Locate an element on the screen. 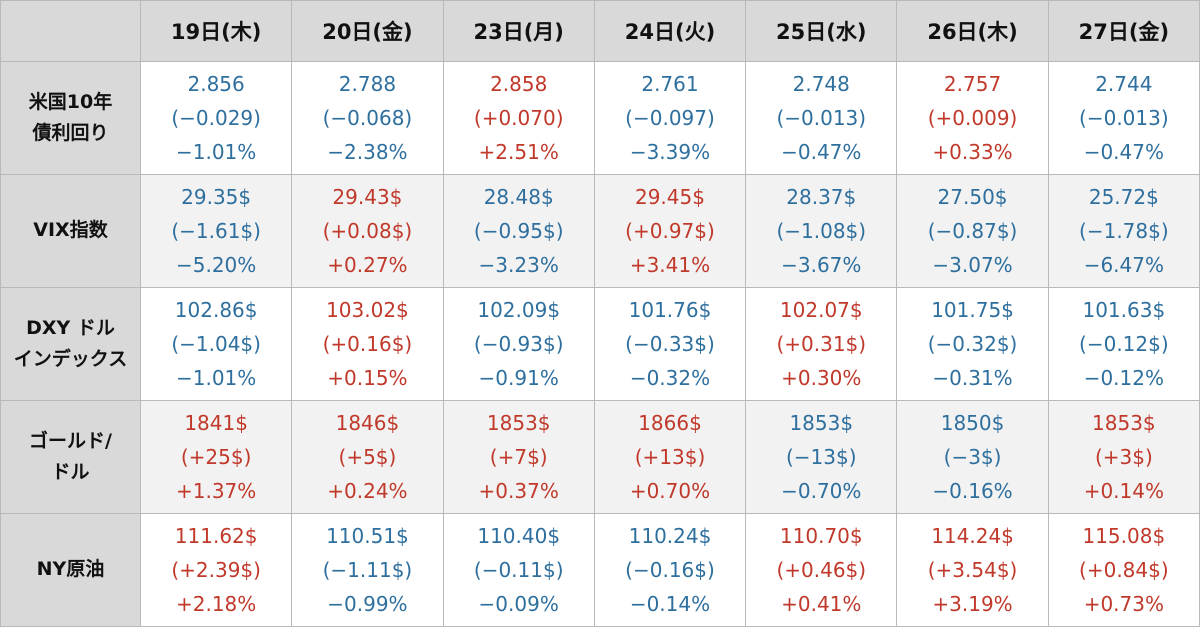 The height and width of the screenshot is (627, 1200). cell-value: 111.62$ is located at coordinates (216, 536).